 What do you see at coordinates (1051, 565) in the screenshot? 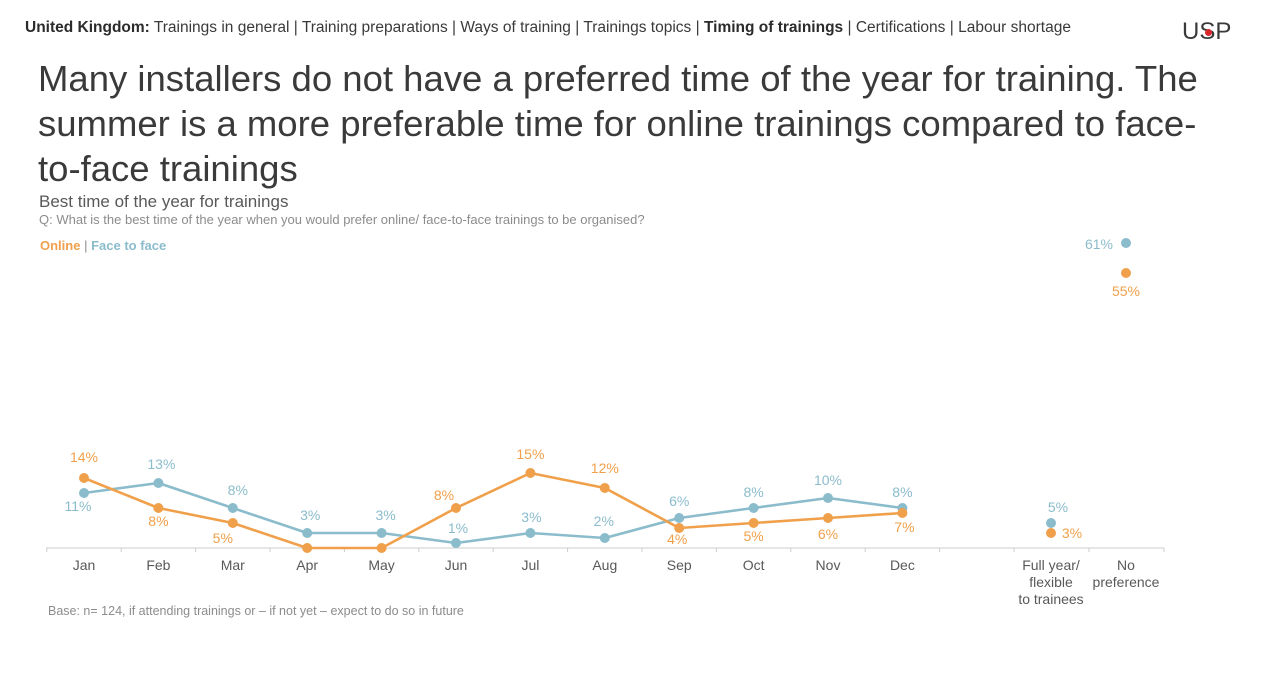
I see `x-tick-label: Full year/` at bounding box center [1051, 565].